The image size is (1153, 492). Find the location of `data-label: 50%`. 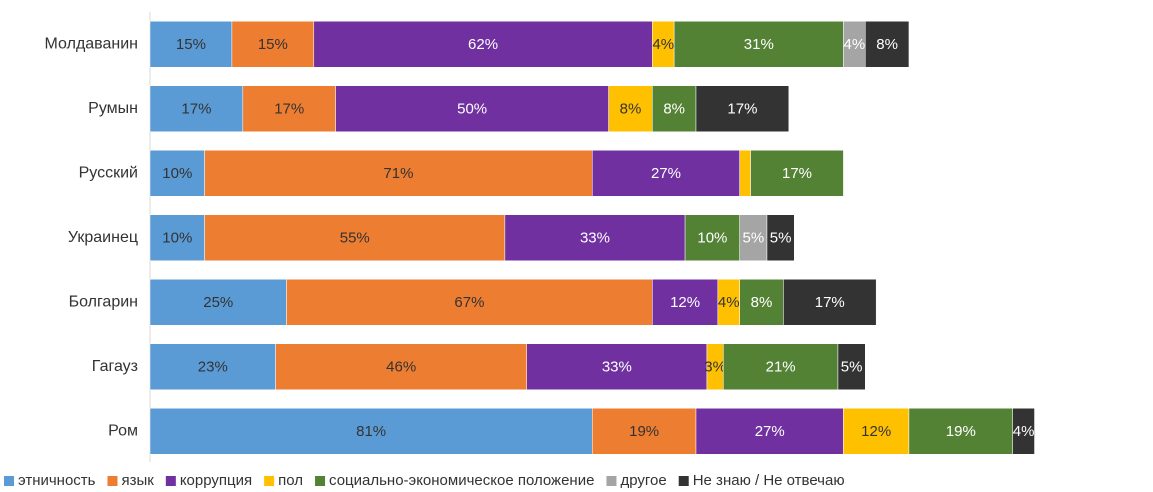

data-label: 50% is located at coordinates (472, 109).